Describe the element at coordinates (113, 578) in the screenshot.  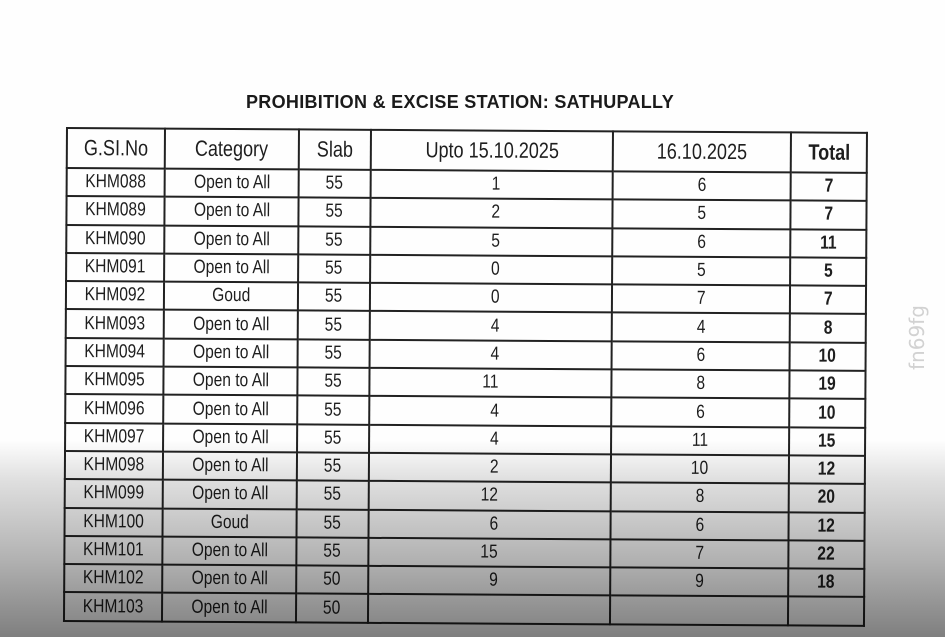
I see `cell-text: KHM102` at that location.